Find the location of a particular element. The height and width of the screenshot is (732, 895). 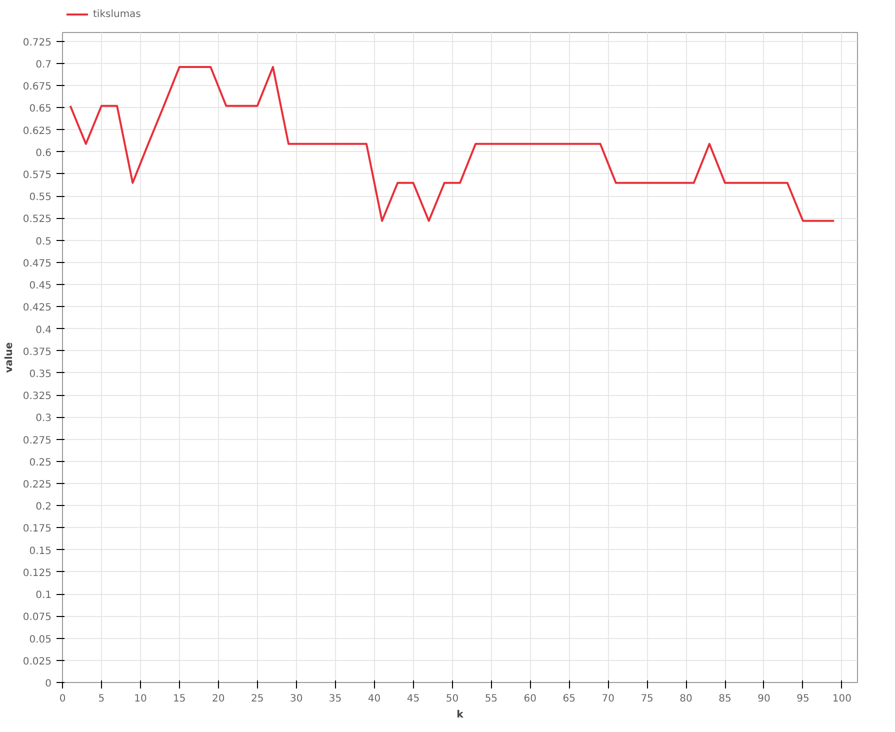

y-tick-label: 0.15 is located at coordinates (40, 551).